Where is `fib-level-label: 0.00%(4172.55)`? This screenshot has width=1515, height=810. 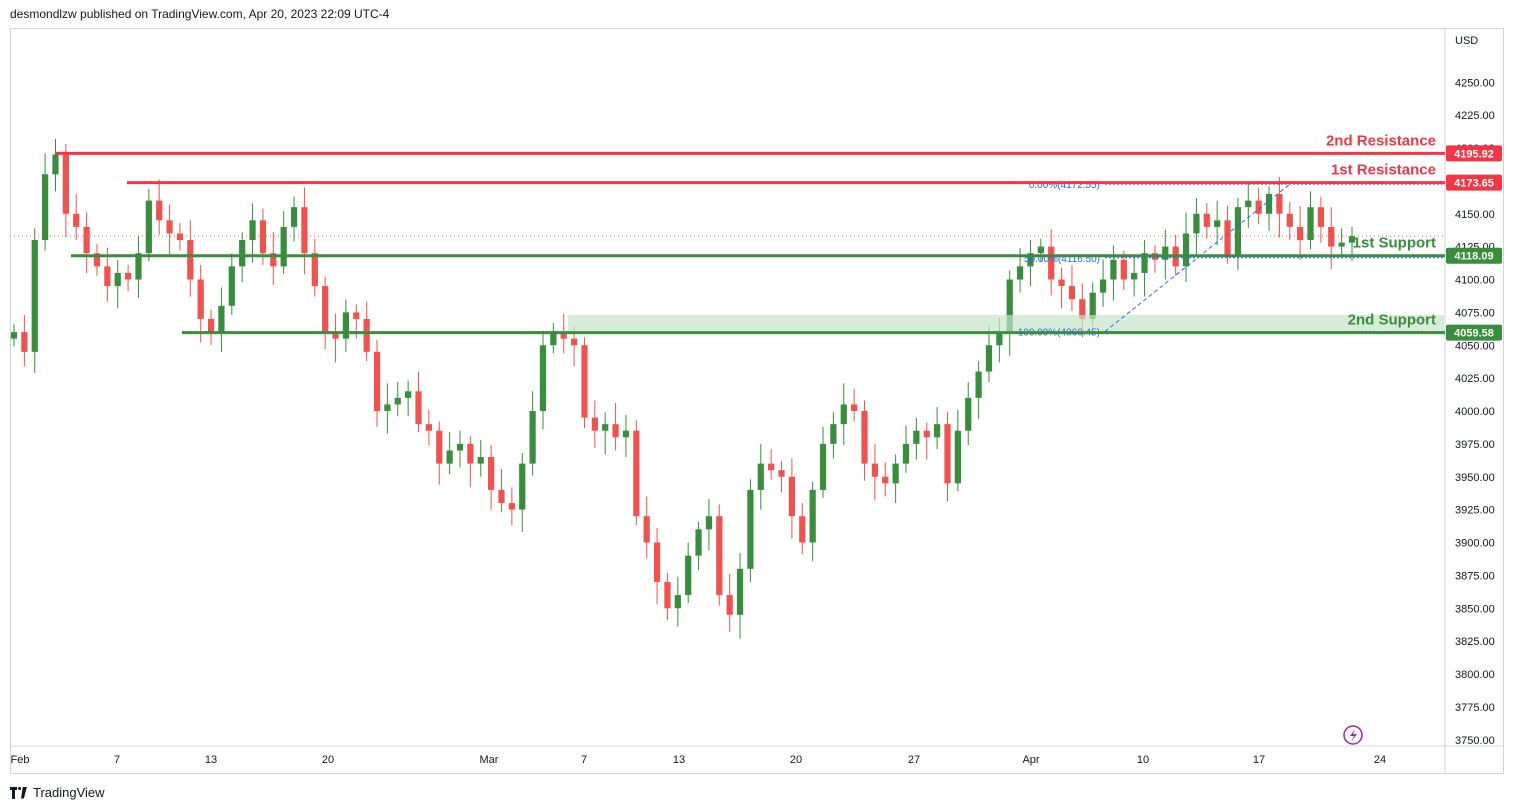 fib-level-label: 0.00%(4172.55) is located at coordinates (1064, 185).